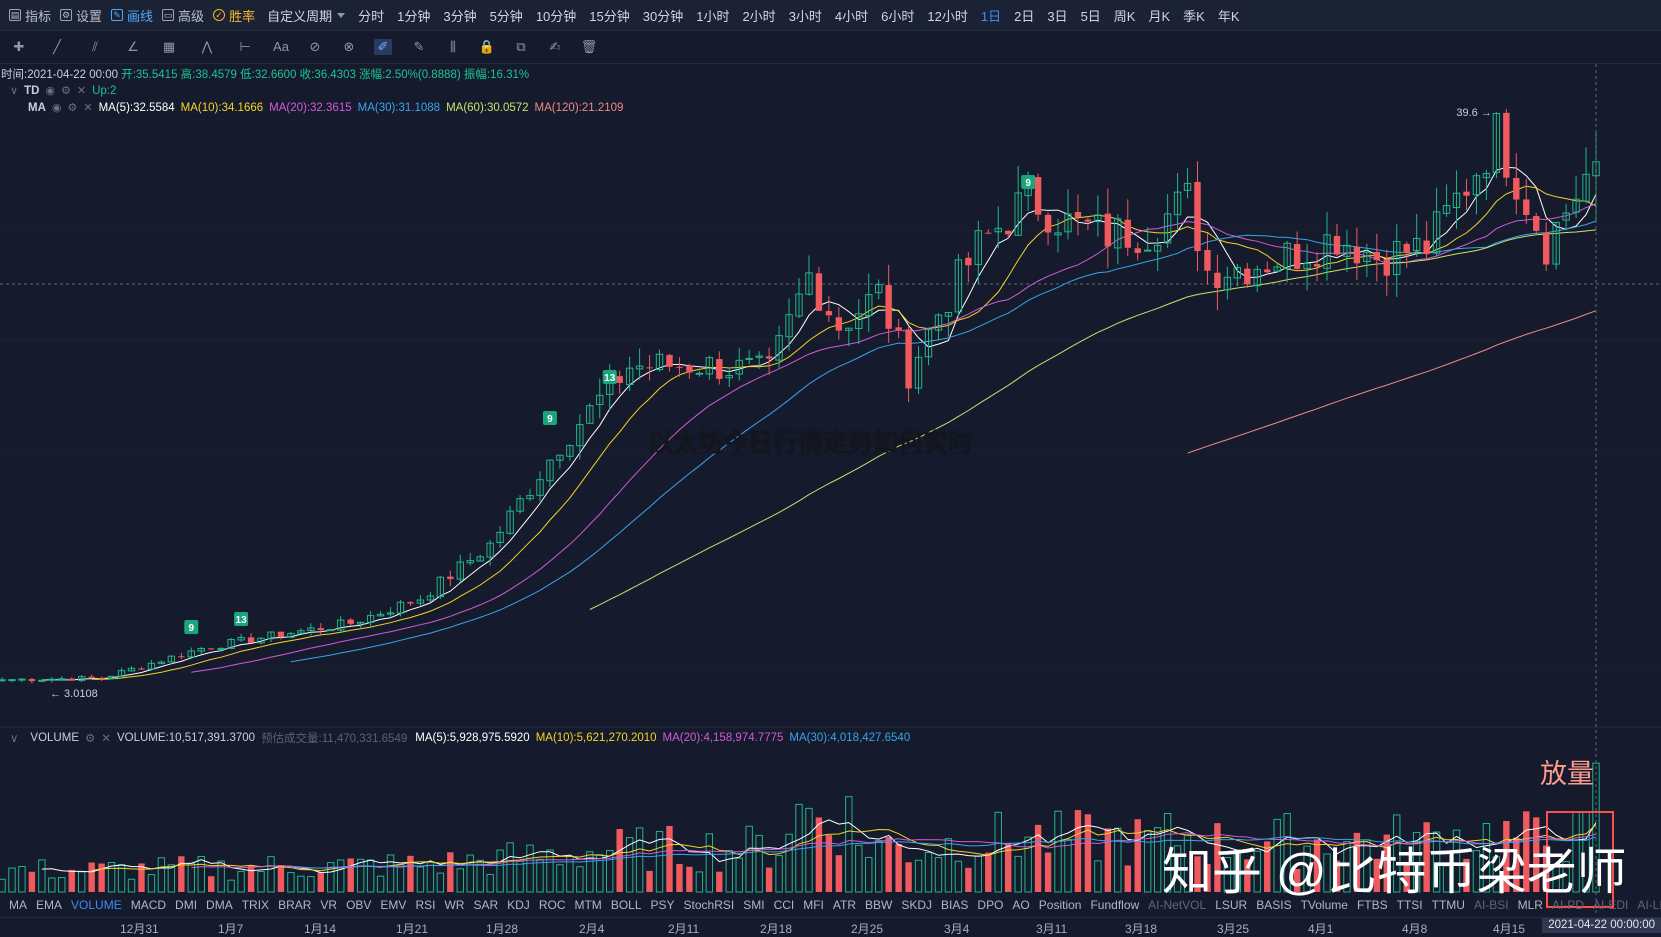 The height and width of the screenshot is (937, 1661). What do you see at coordinates (1024, 16) in the screenshot?
I see `period-tab: 2日` at bounding box center [1024, 16].